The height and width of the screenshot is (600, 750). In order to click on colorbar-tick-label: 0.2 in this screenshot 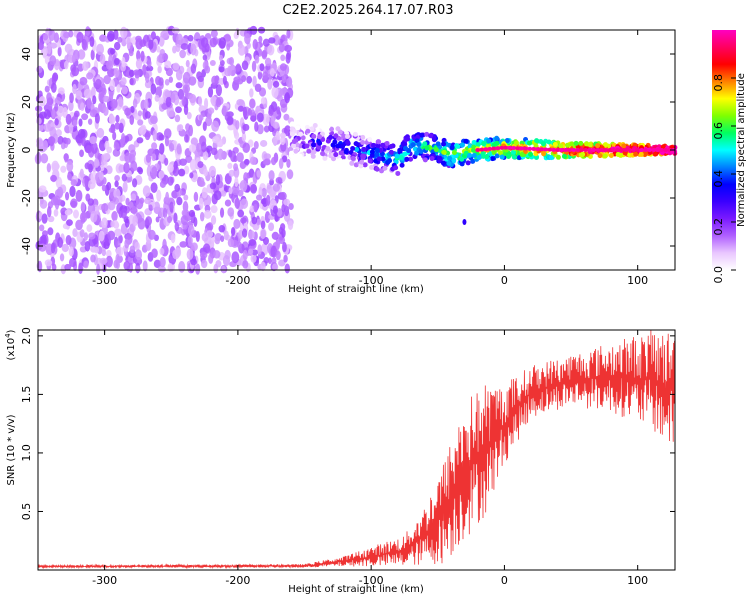, I will do `click(718, 227)`.